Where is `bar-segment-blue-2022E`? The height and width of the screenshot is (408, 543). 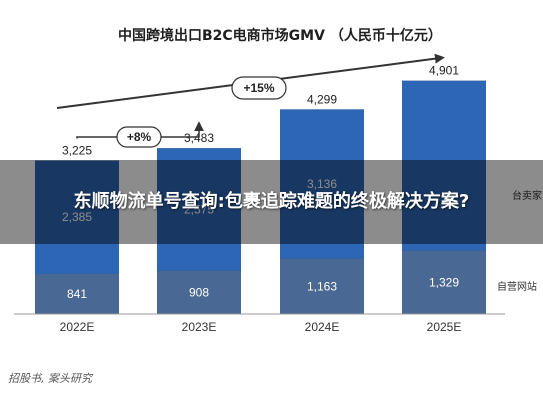 bar-segment-blue-2022E is located at coordinates (77, 217).